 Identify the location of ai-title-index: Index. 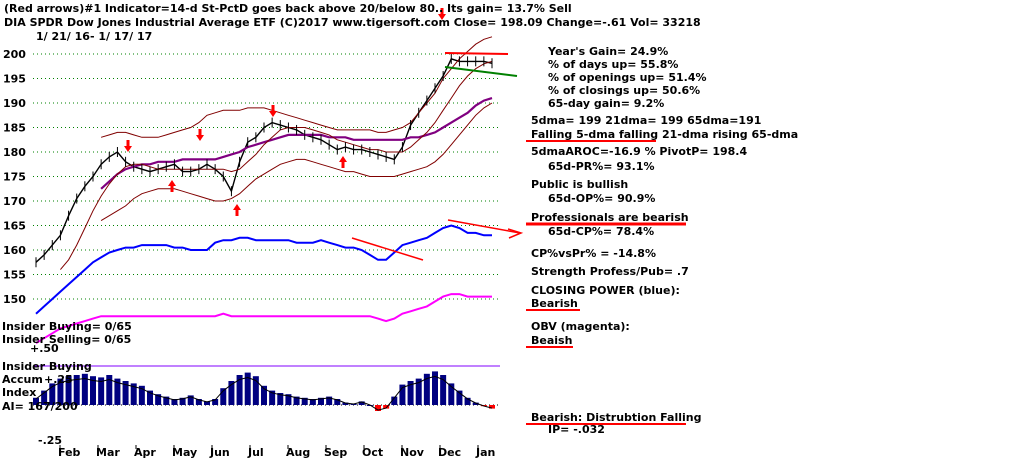
(19, 392).